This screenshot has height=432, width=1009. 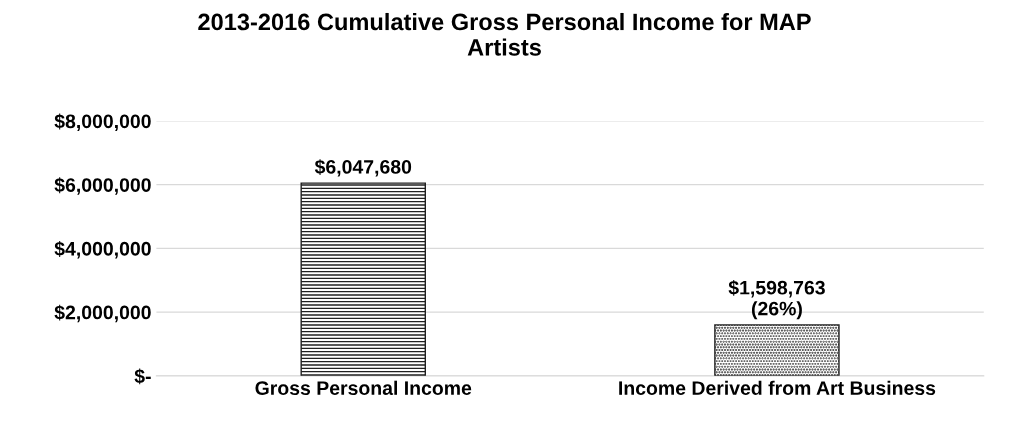 What do you see at coordinates (102, 313) in the screenshot?
I see `y-tick-label: $2,000,000` at bounding box center [102, 313].